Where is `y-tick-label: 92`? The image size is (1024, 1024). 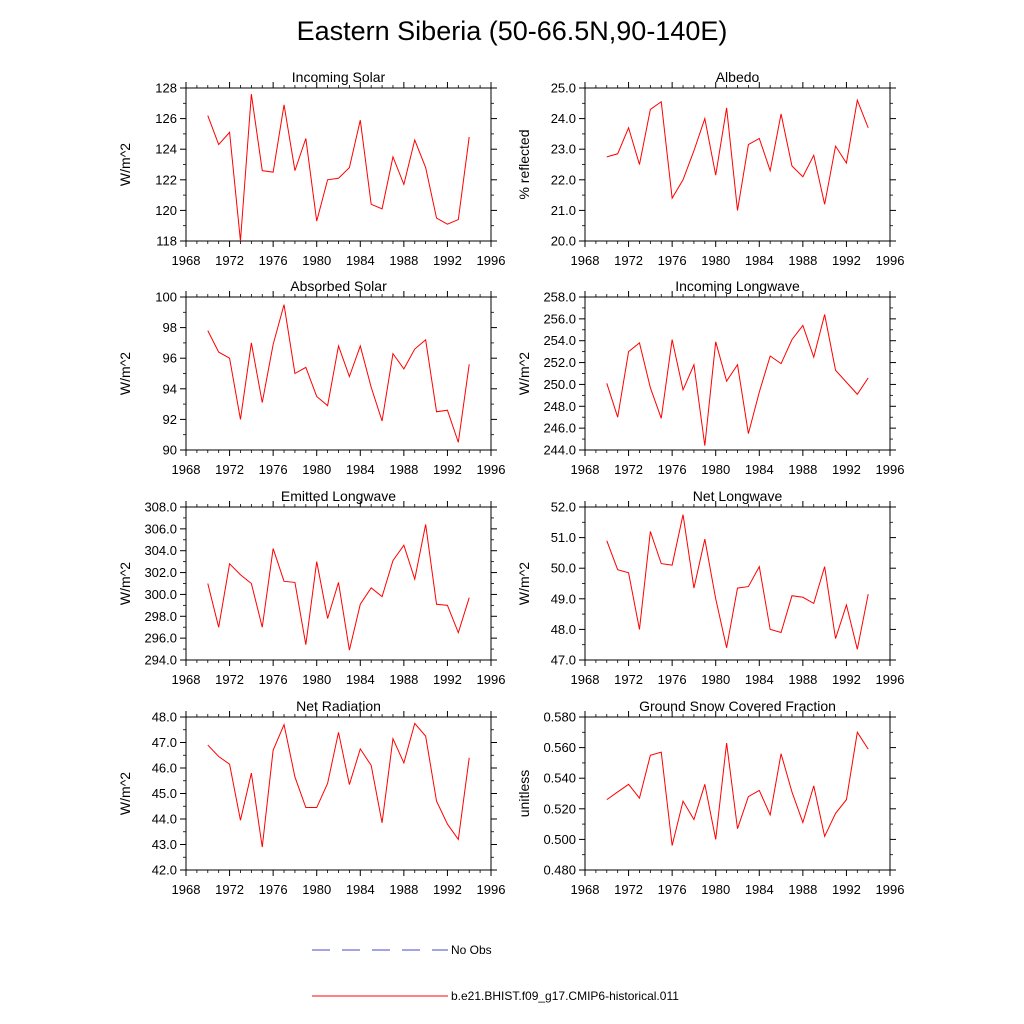 y-tick-label: 92 is located at coordinates (170, 419).